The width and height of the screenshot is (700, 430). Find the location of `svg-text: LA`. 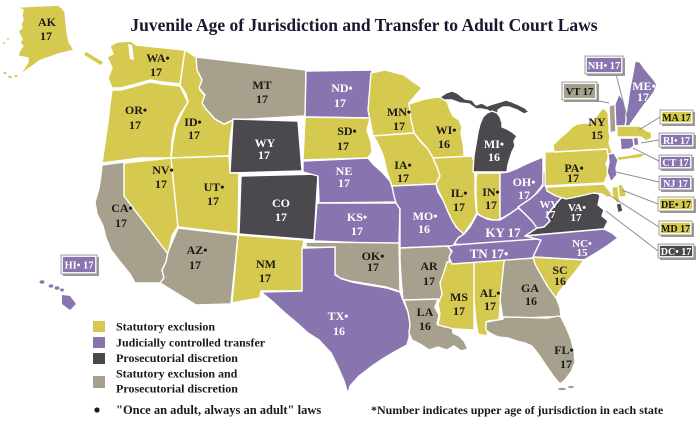

svg-text: LA is located at coordinates (425, 312).